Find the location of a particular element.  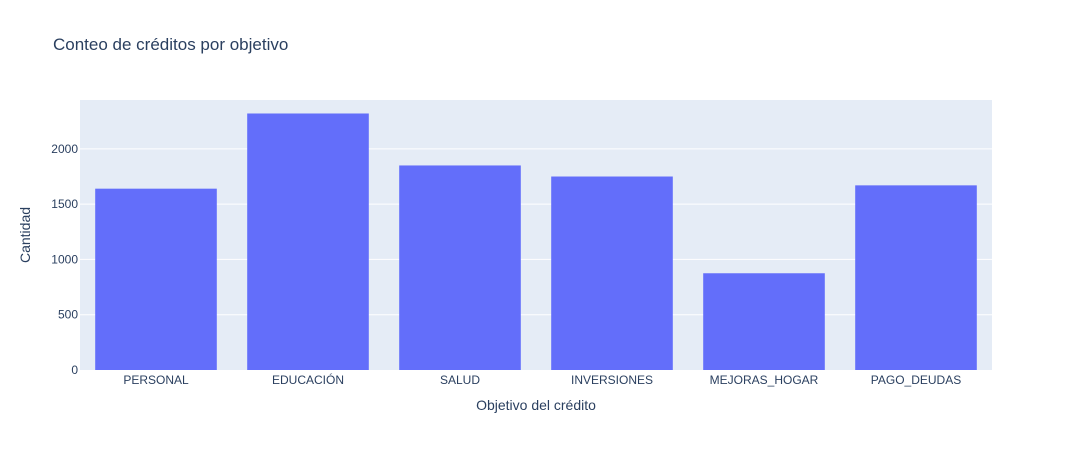

x-tick-label: EDUCACIÓN is located at coordinates (308, 379).